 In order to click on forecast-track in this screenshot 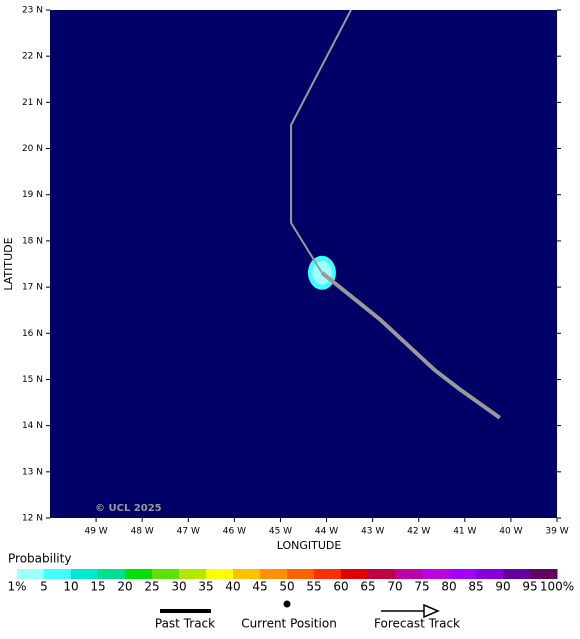, I will do `click(411, 345)`.